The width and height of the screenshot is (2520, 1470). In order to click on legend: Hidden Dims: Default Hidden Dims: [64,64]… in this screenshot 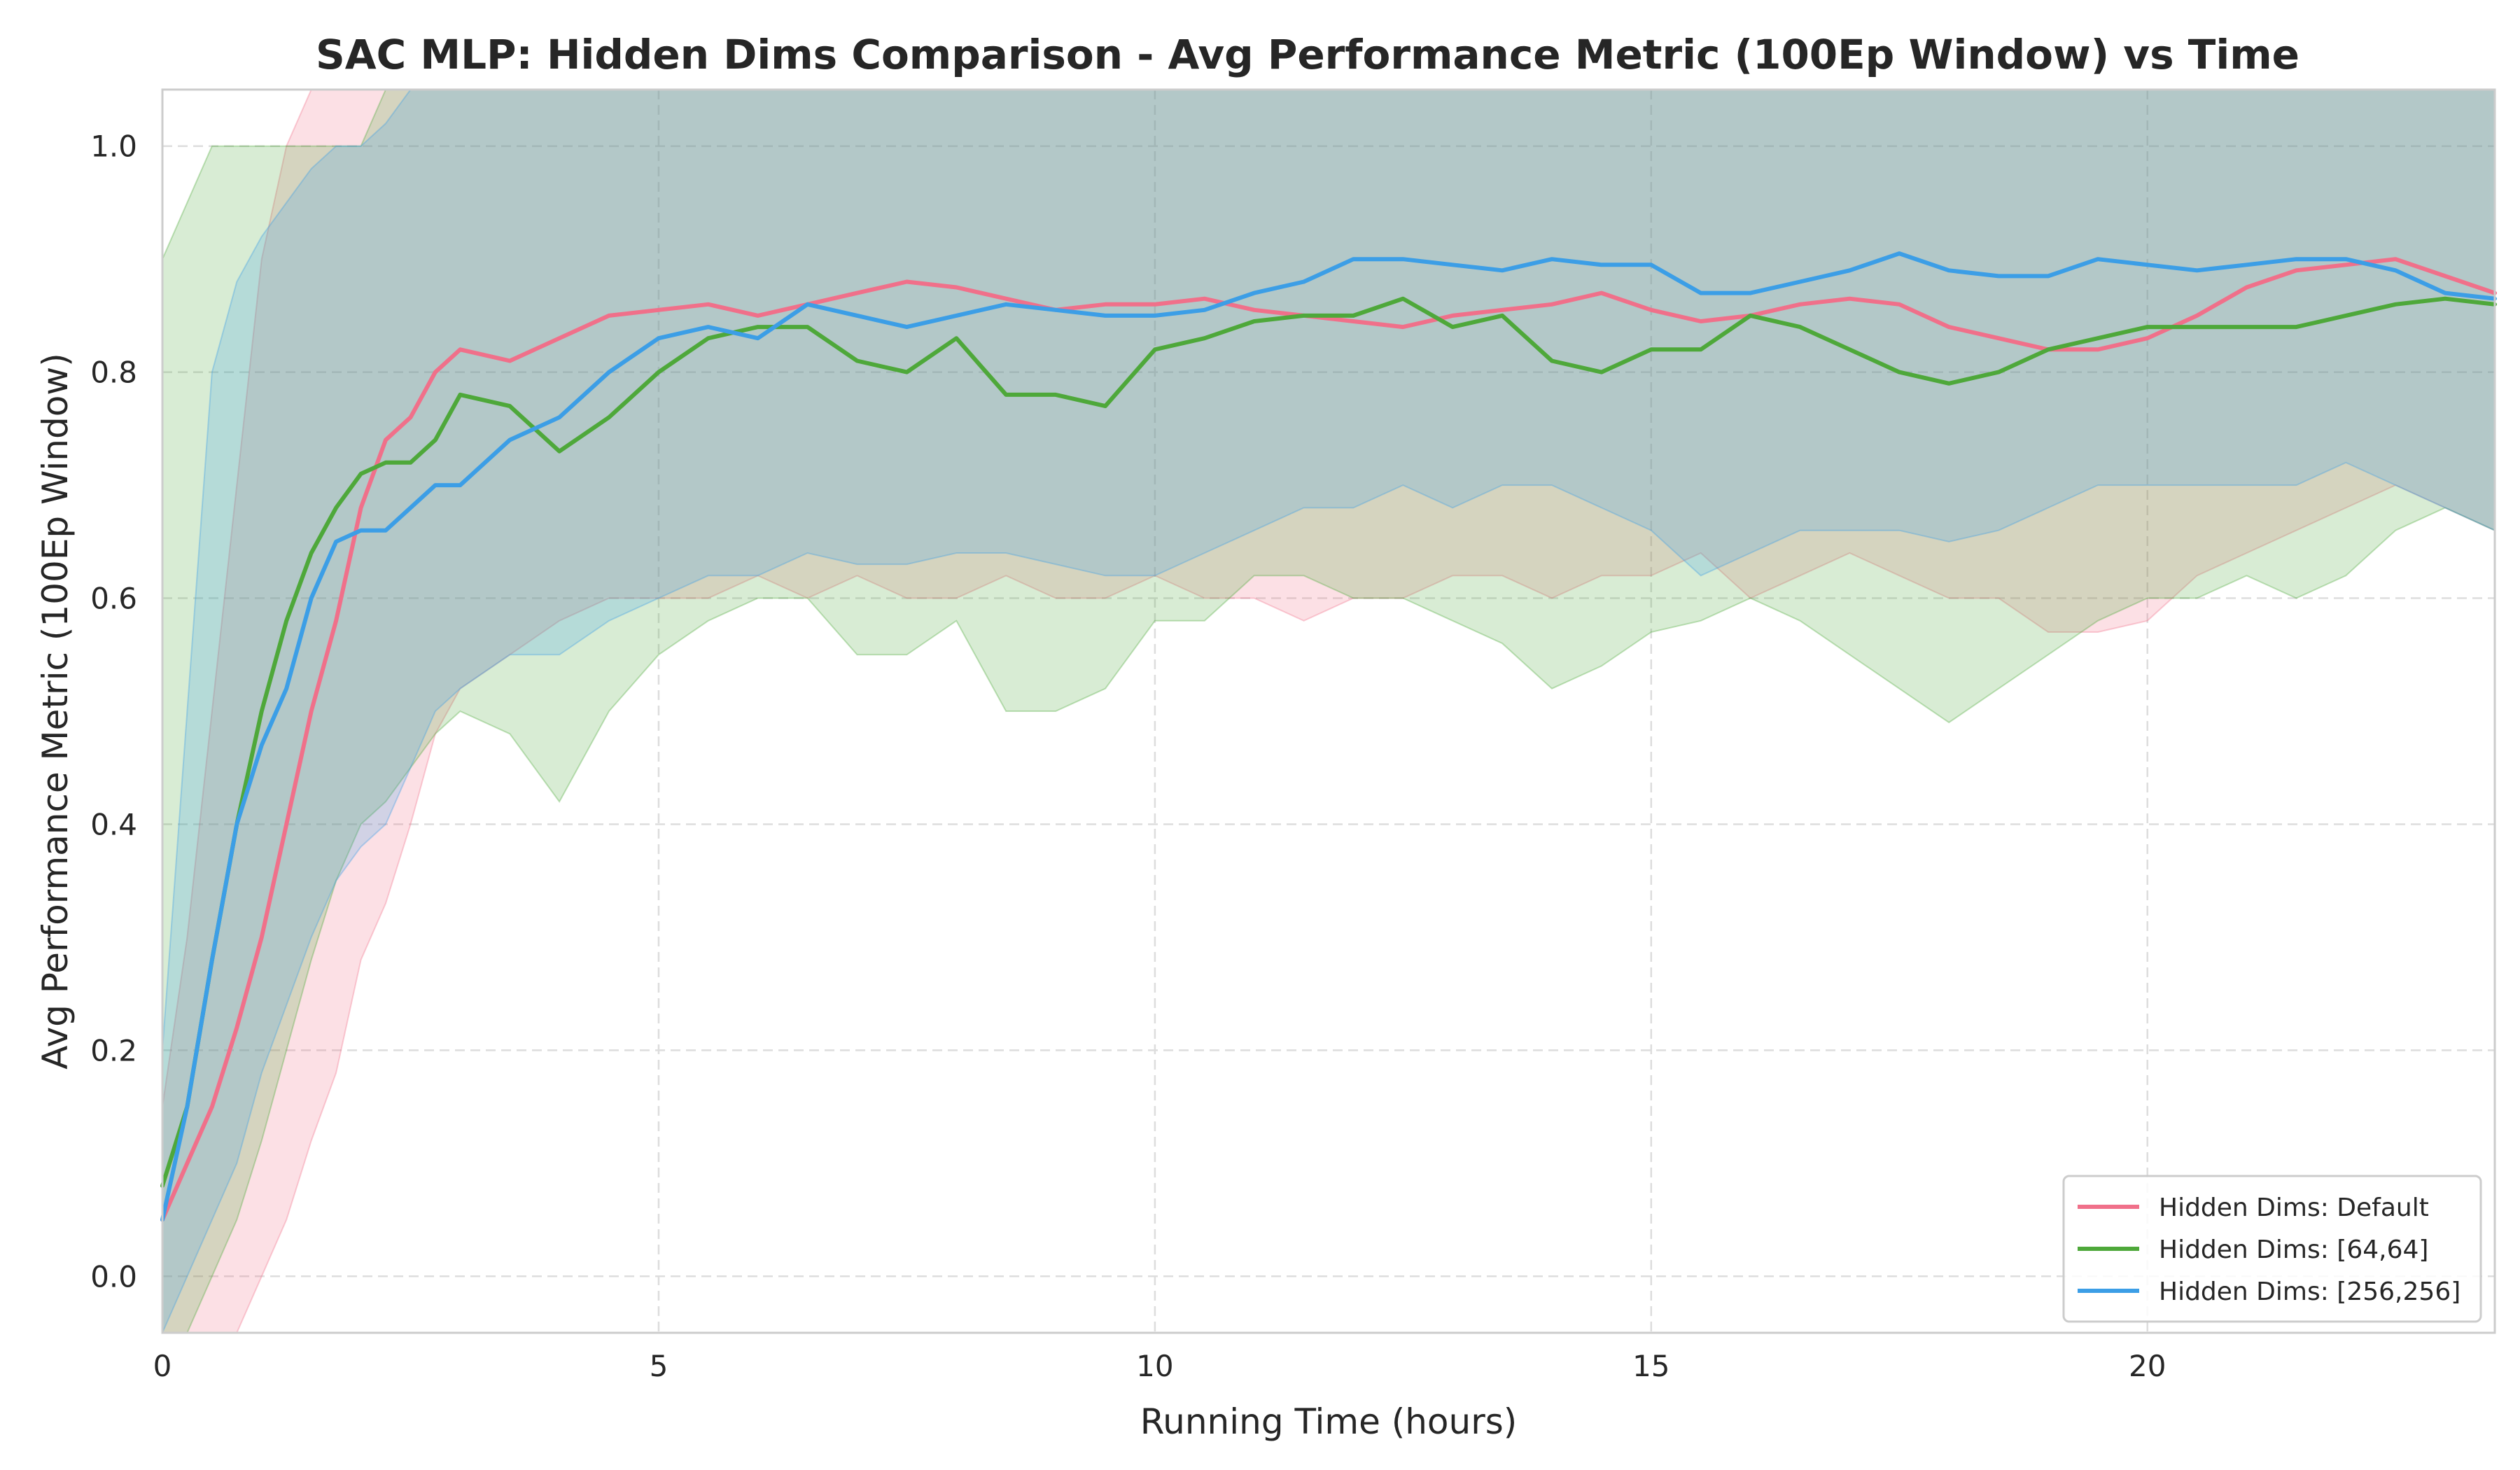, I will do `click(2272, 1249)`.